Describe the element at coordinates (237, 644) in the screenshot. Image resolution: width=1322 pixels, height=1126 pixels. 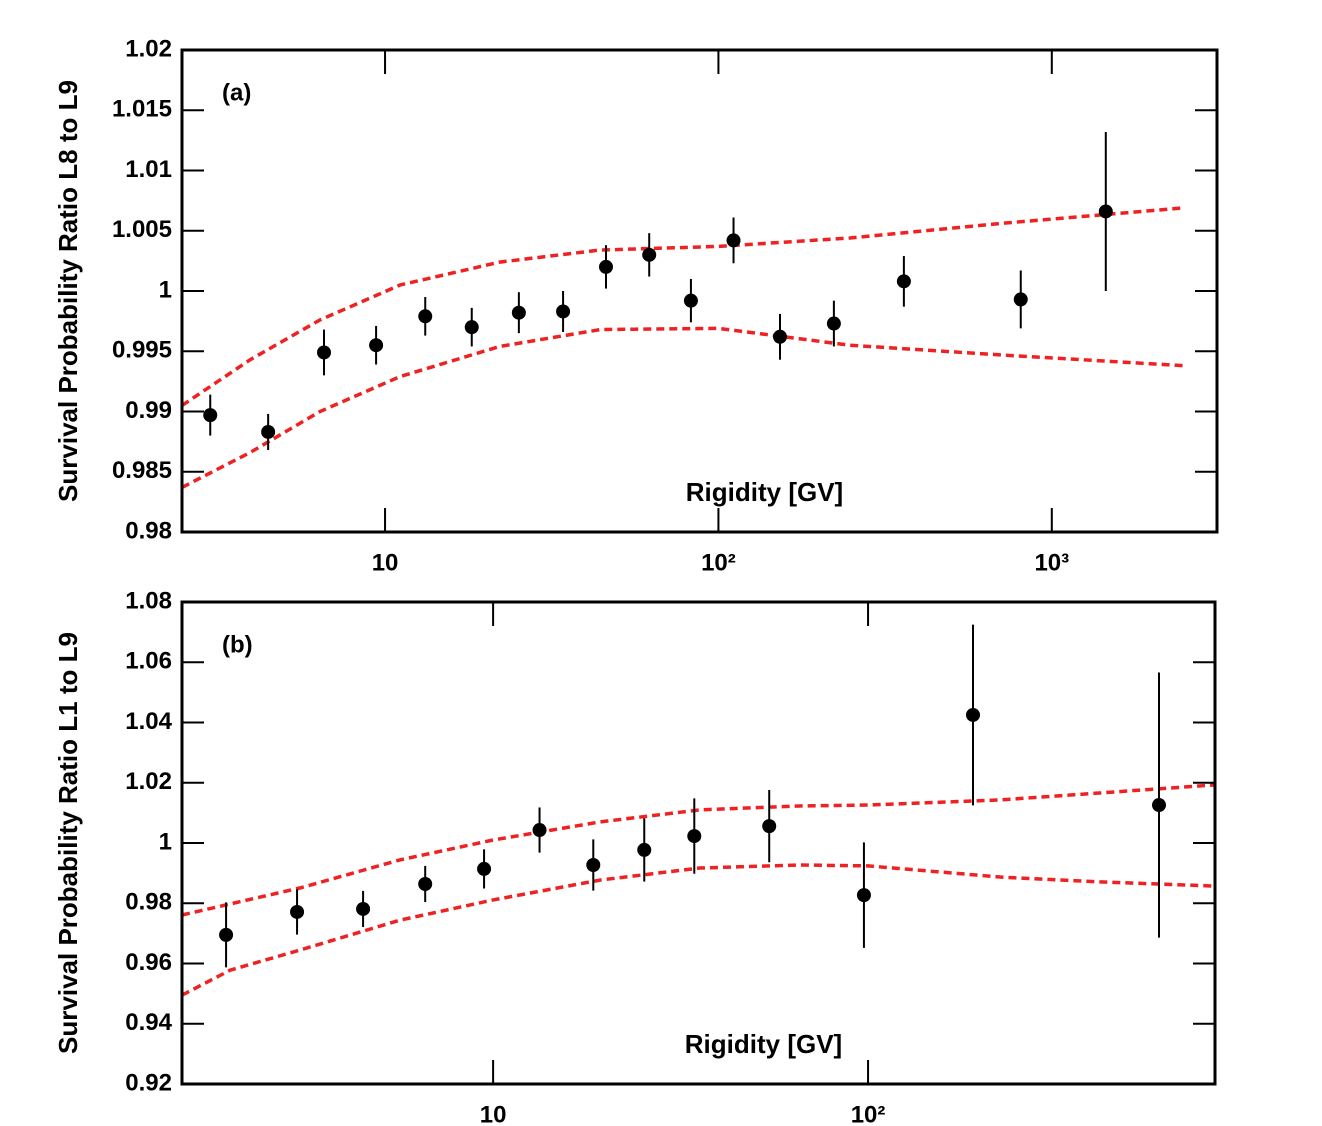
I see `panel-label: (b)` at that location.